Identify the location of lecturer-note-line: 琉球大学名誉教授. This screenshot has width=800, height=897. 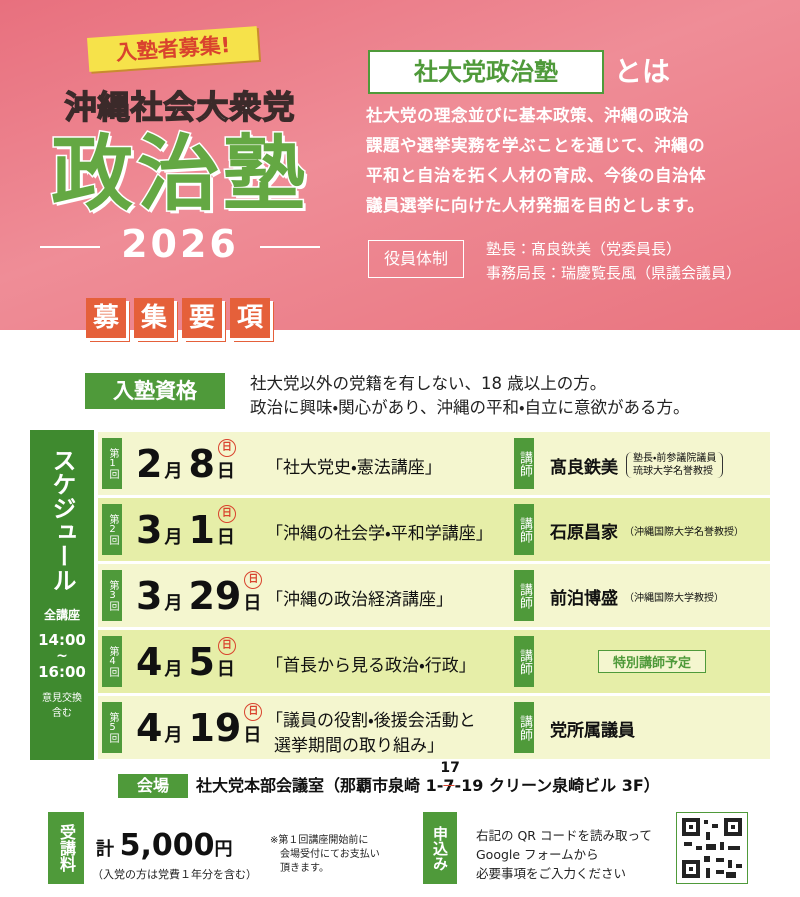
(673, 471).